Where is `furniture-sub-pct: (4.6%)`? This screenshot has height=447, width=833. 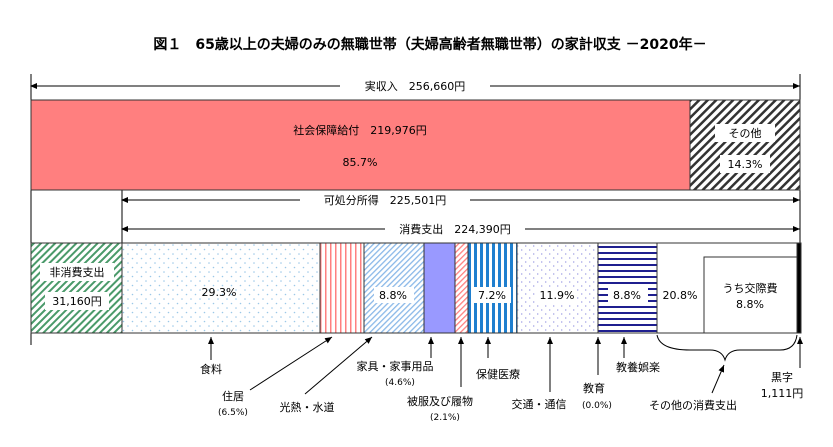
furniture-sub-pct: (4.6%) is located at coordinates (400, 383).